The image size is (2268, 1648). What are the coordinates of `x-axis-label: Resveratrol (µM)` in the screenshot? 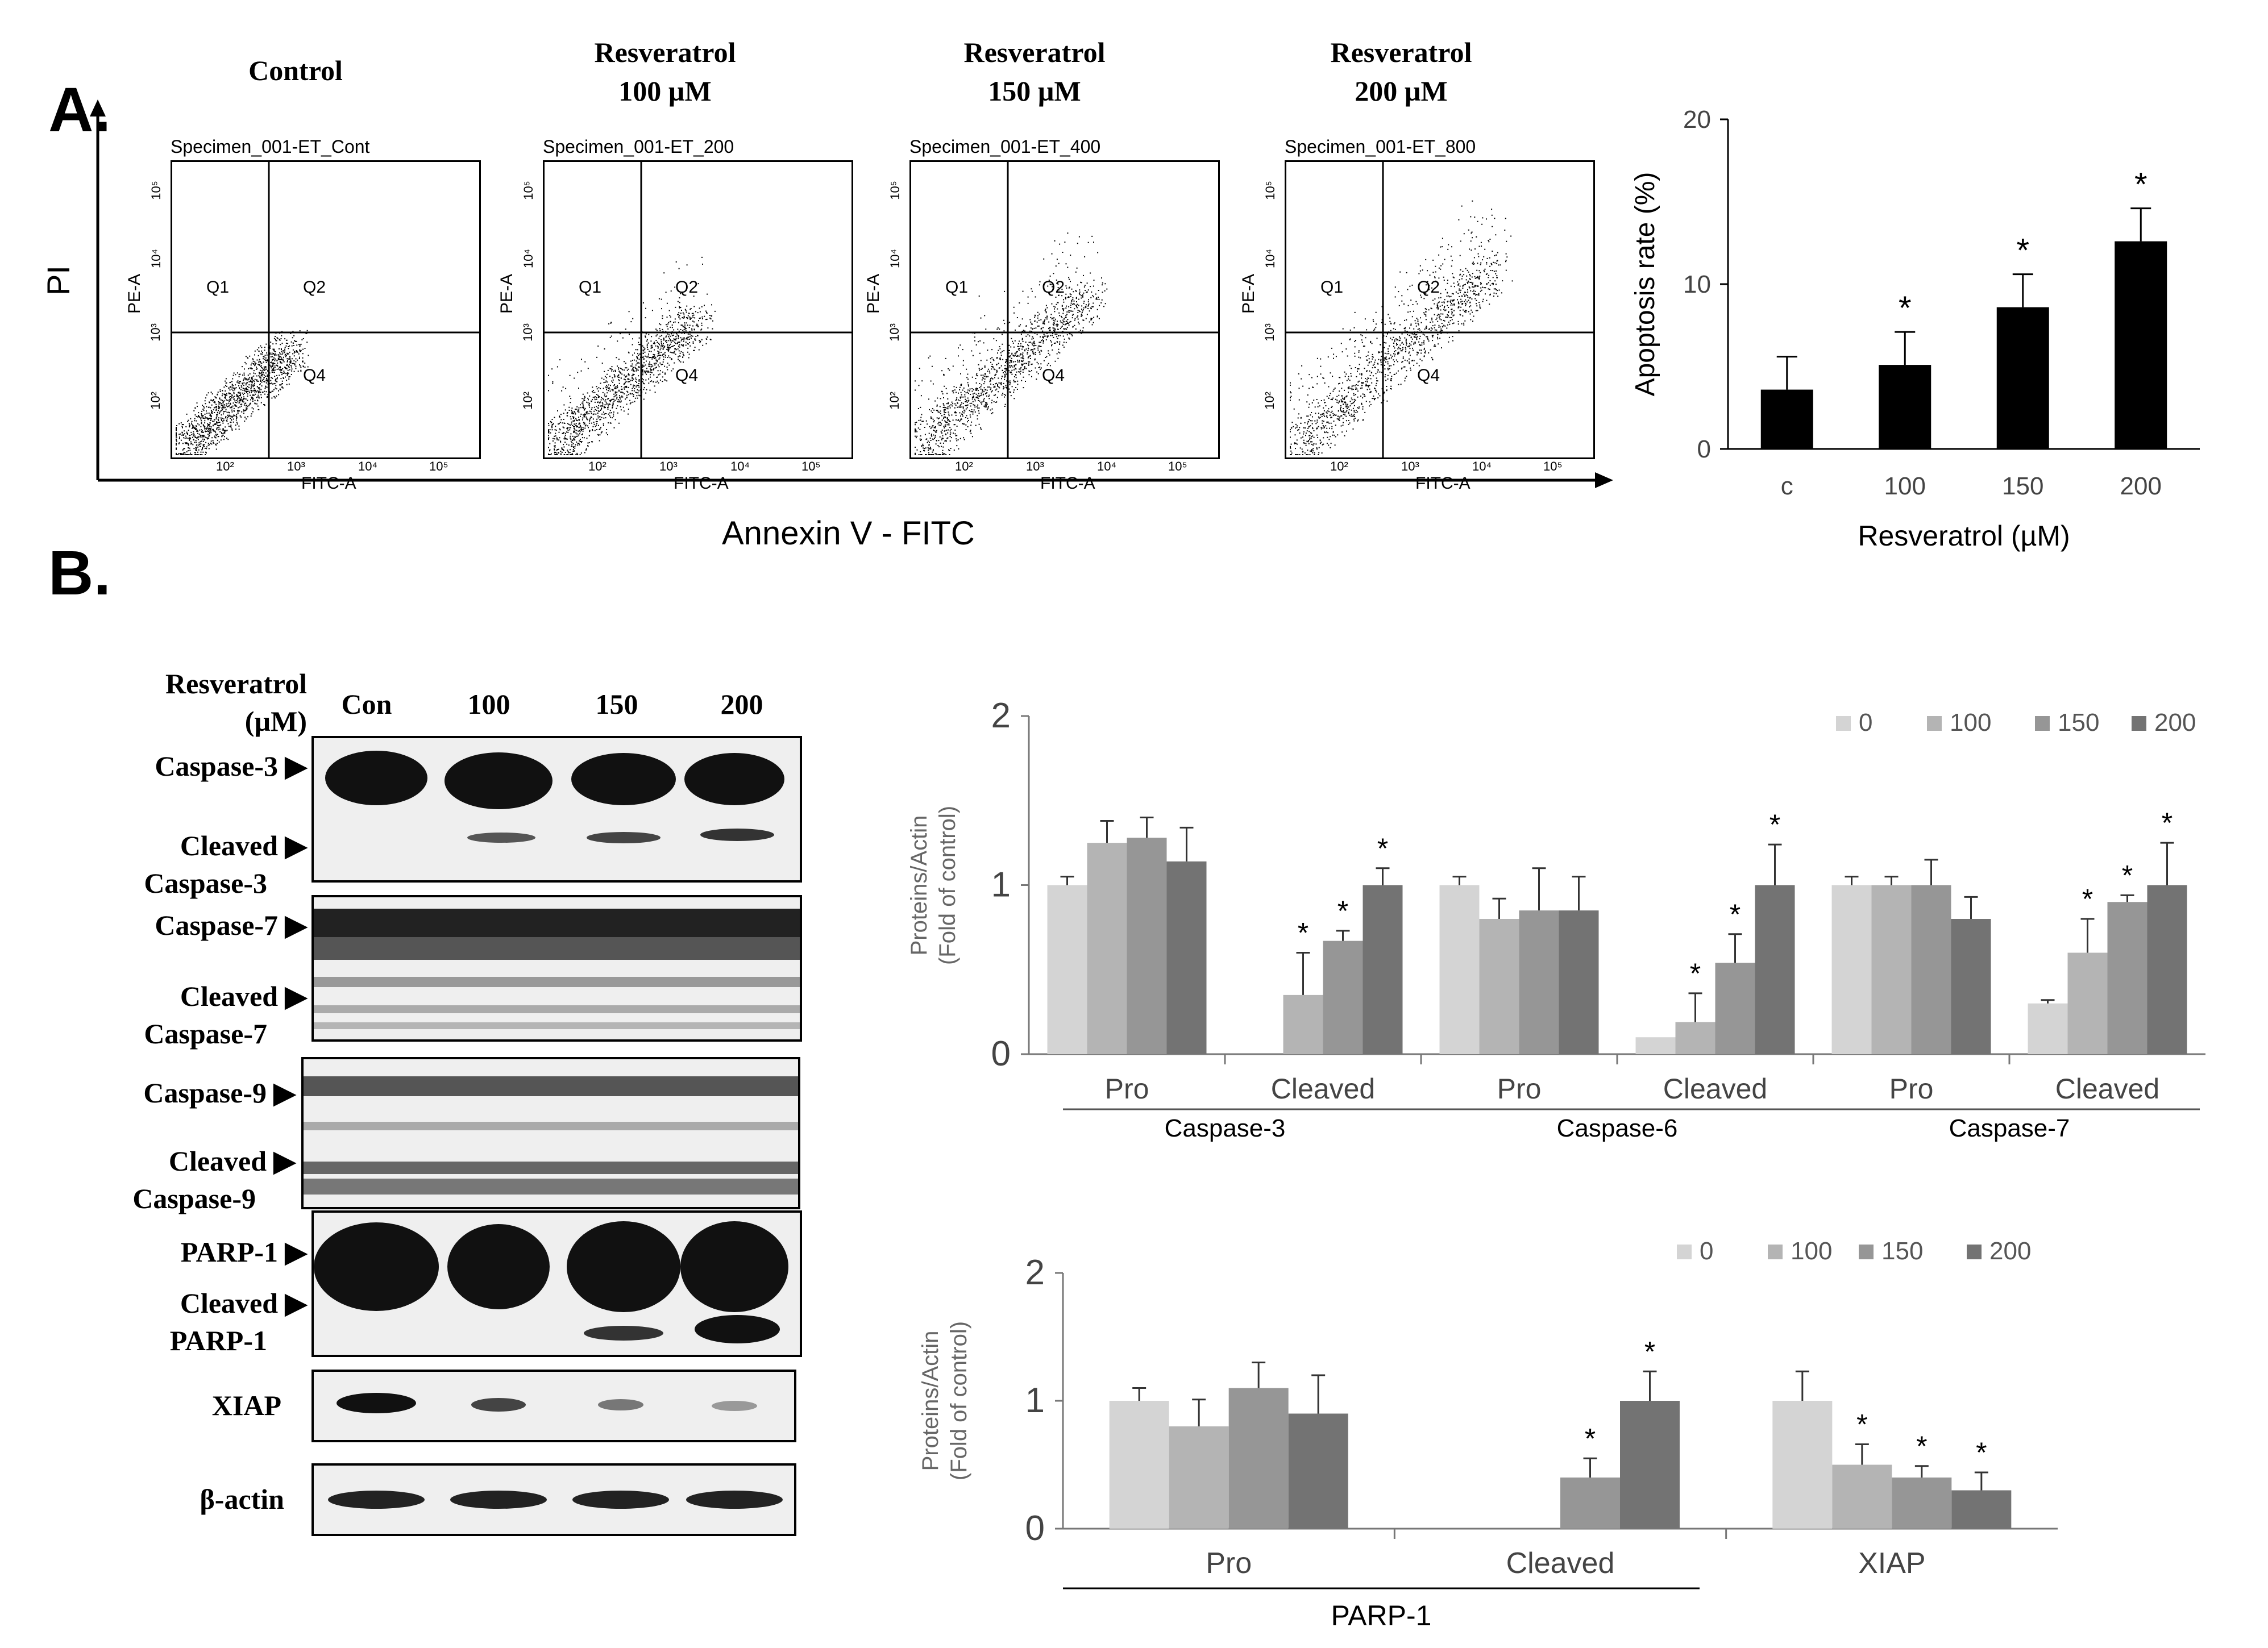 It's located at (1964, 536).